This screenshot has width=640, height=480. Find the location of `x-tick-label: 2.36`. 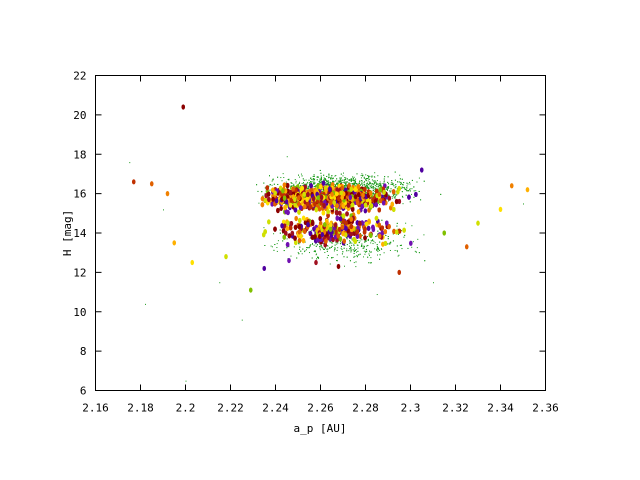

x-tick-label: 2.36 is located at coordinates (545, 408).